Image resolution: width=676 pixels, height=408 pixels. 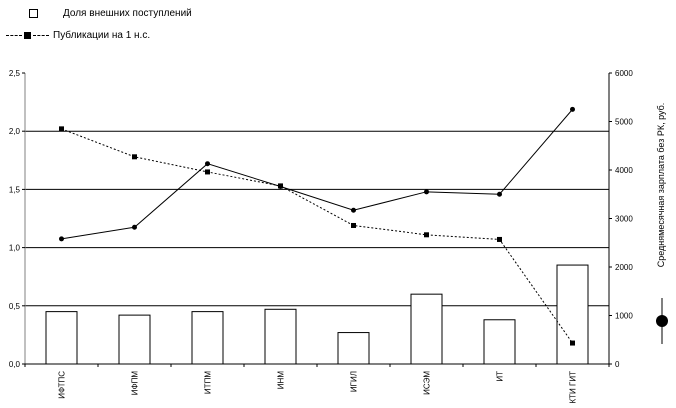 I want to click on x-tick-label: ИСЭМ, so click(x=427, y=383).